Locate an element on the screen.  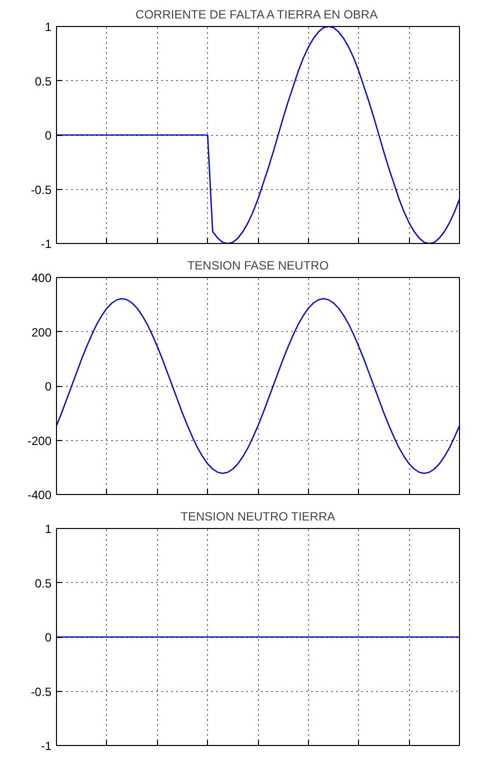
chart-title: TENSION NEUTRO TIERRA is located at coordinates (258, 517).